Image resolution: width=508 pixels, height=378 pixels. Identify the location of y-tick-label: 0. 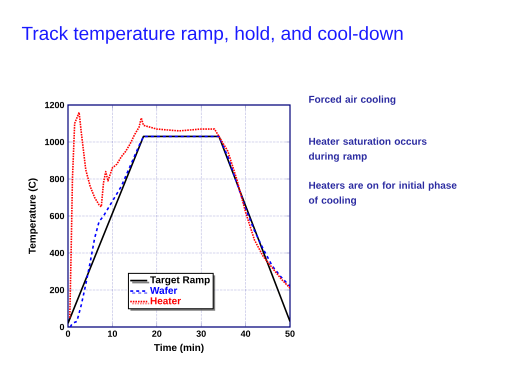
(62, 327).